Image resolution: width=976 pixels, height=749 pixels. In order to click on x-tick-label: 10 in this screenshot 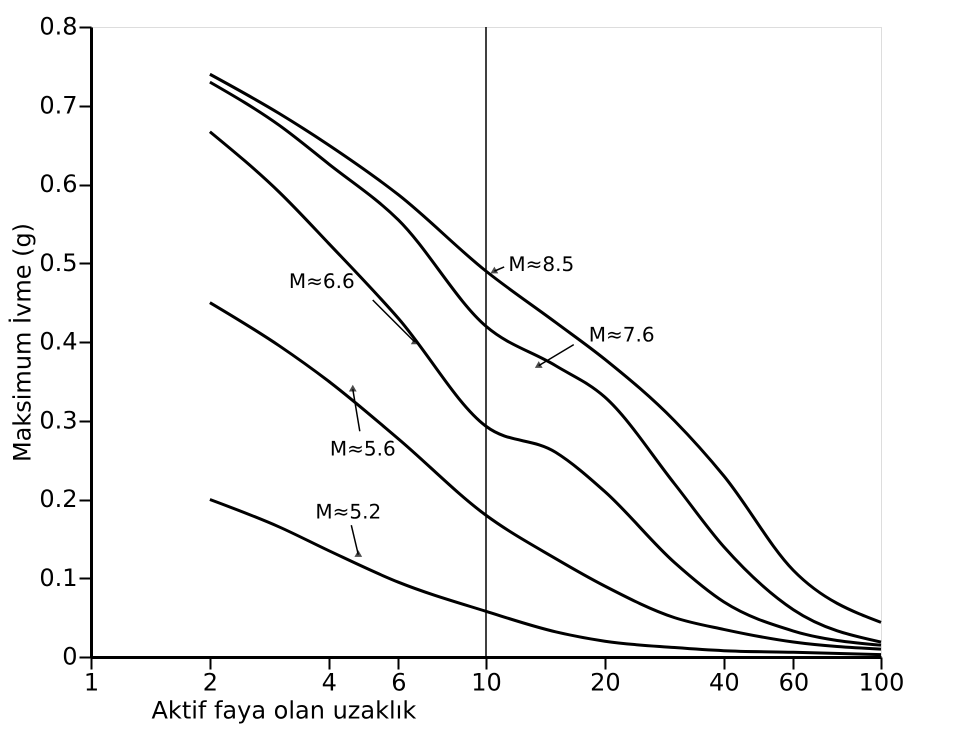, I will do `click(486, 682)`.